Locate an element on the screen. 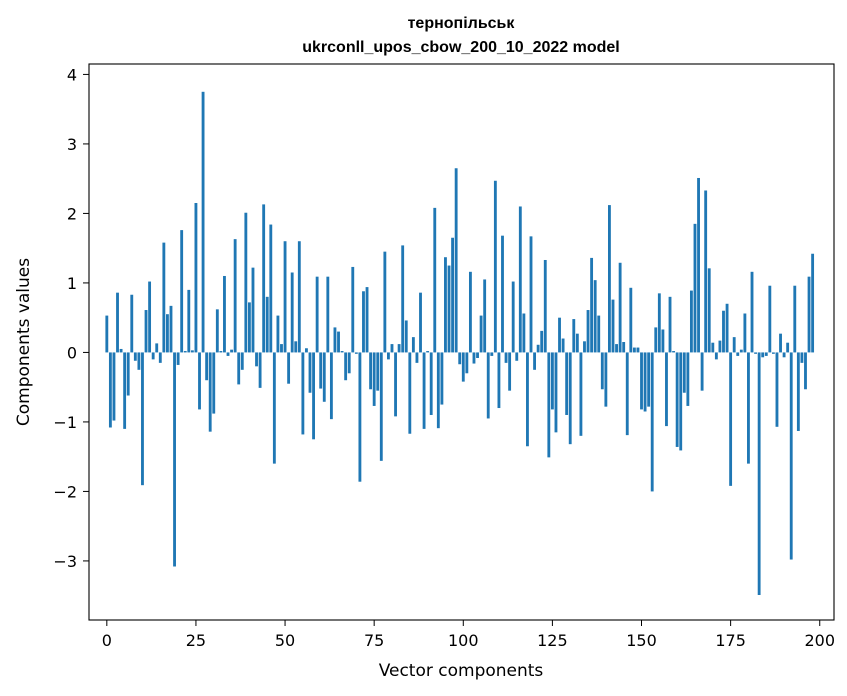  x-tick-label: 150 is located at coordinates (641, 640).